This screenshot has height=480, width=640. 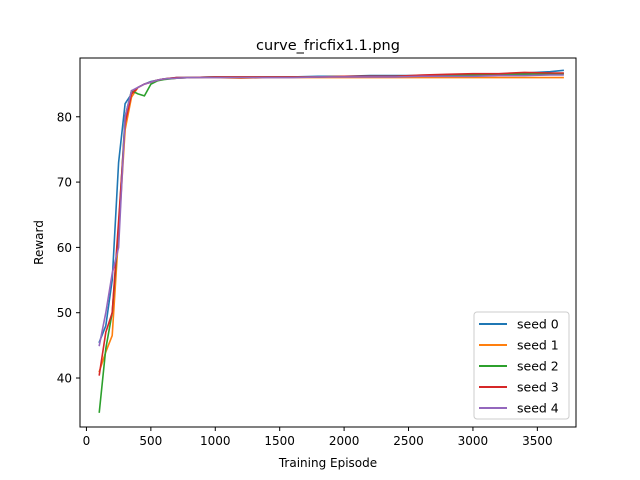 What do you see at coordinates (538, 324) in the screenshot?
I see `legend-label-seed-0: seed 0` at bounding box center [538, 324].